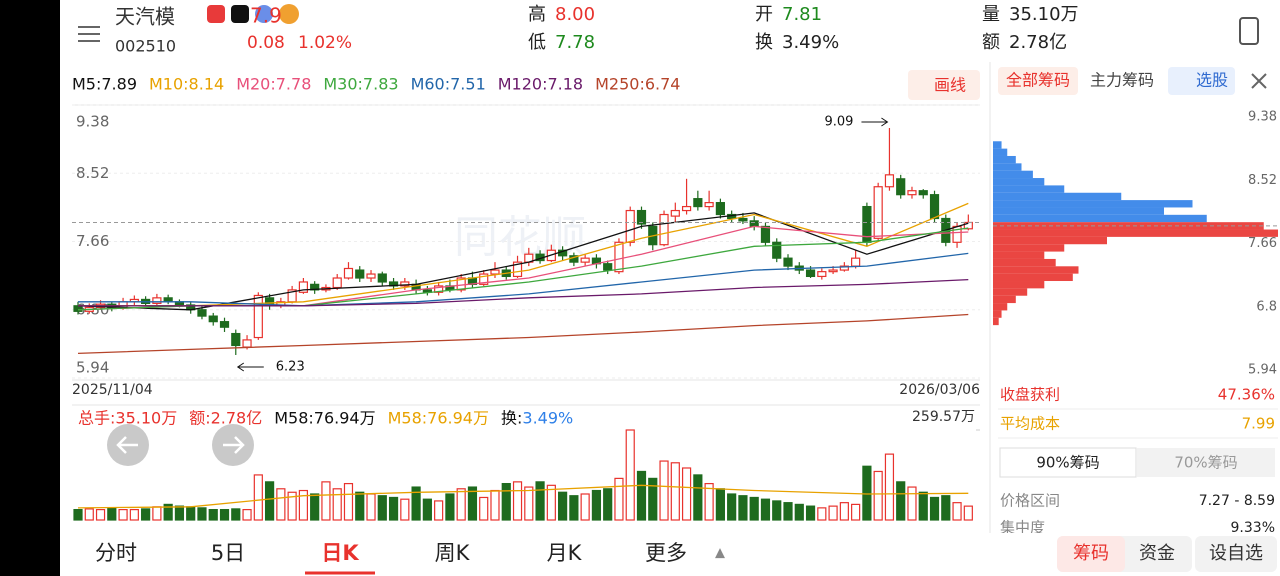 The width and height of the screenshot is (1280, 576). Describe the element at coordinates (250, 367) in the screenshot. I see `annotation-arrow` at that location.